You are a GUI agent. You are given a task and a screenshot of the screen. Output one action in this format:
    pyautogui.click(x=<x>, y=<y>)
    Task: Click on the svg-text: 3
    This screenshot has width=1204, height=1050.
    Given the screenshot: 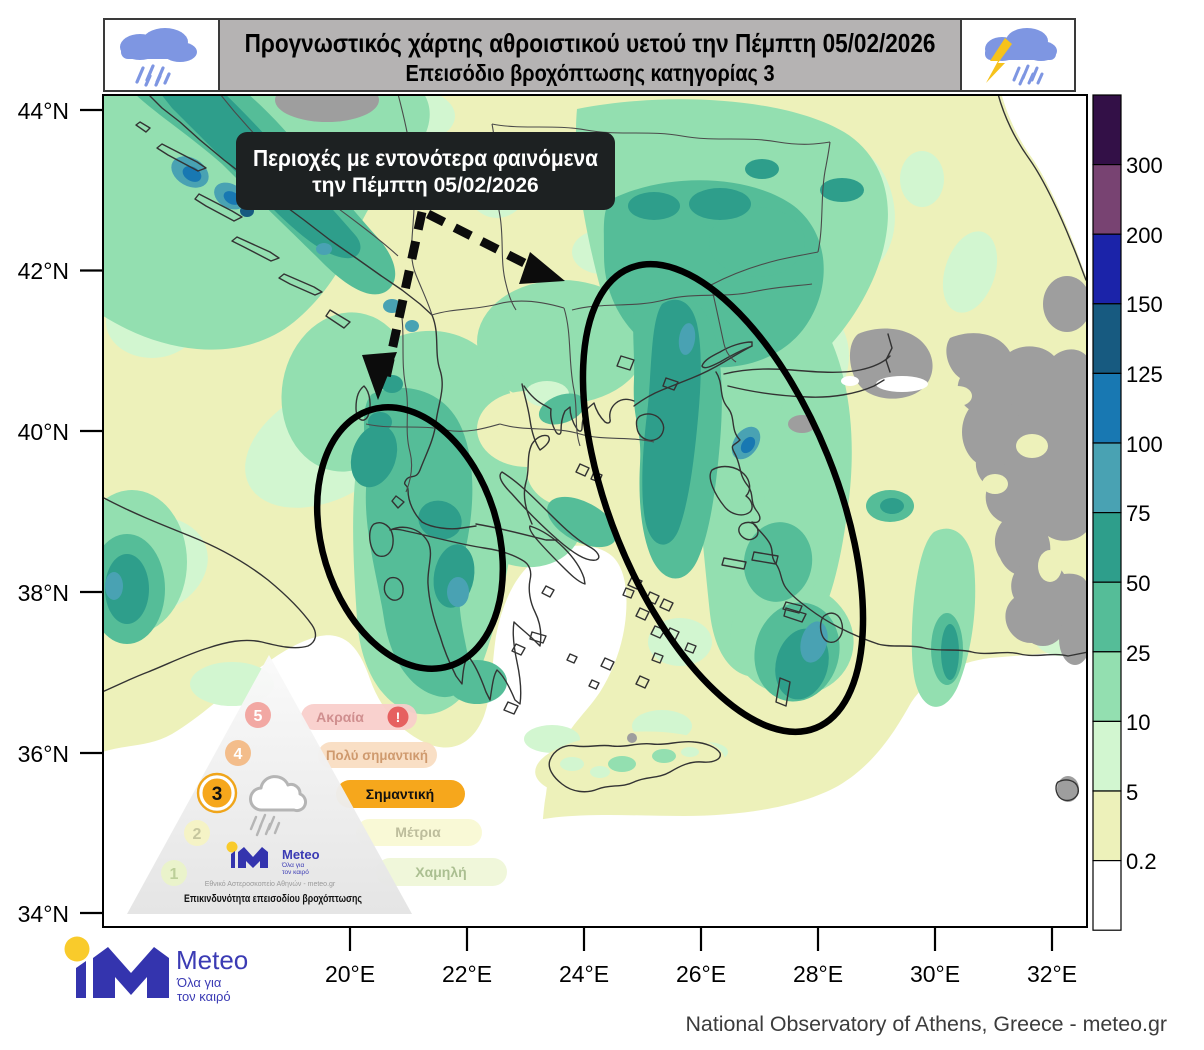 What is the action you would take?
    pyautogui.click(x=217, y=794)
    